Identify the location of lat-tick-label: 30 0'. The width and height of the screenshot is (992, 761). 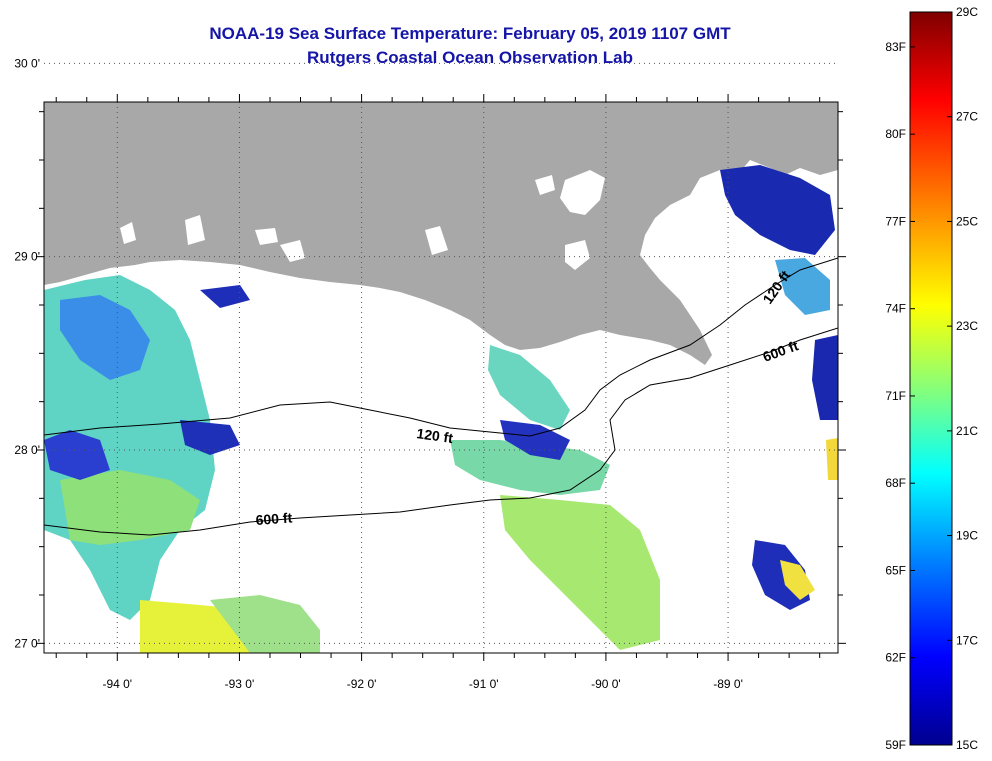
(27, 63).